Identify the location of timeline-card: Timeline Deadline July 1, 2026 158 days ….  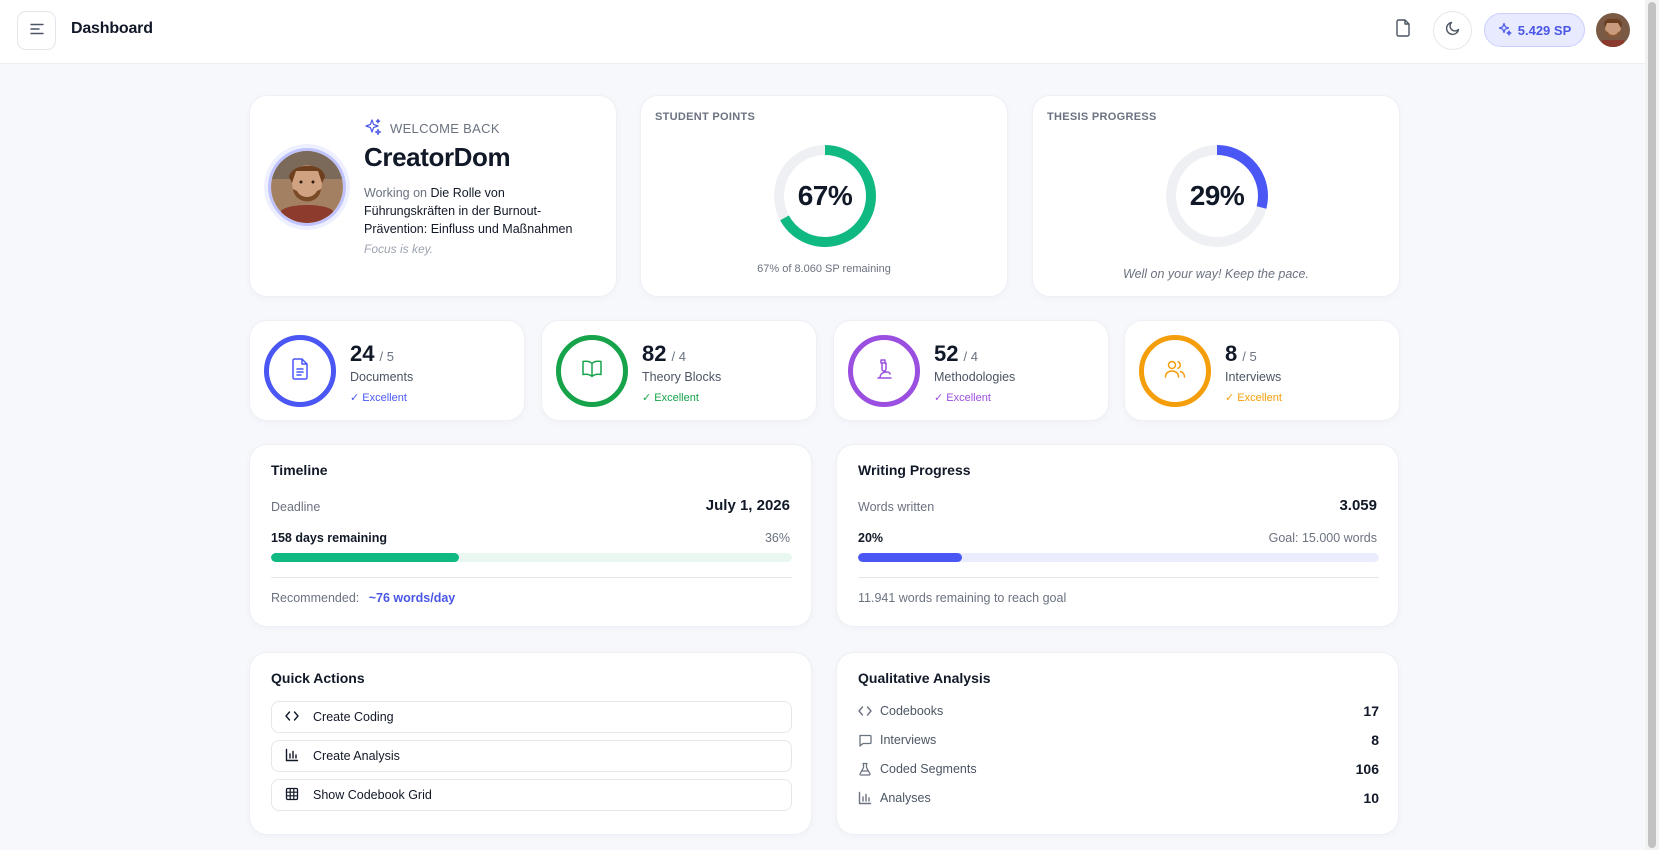
(530, 535).